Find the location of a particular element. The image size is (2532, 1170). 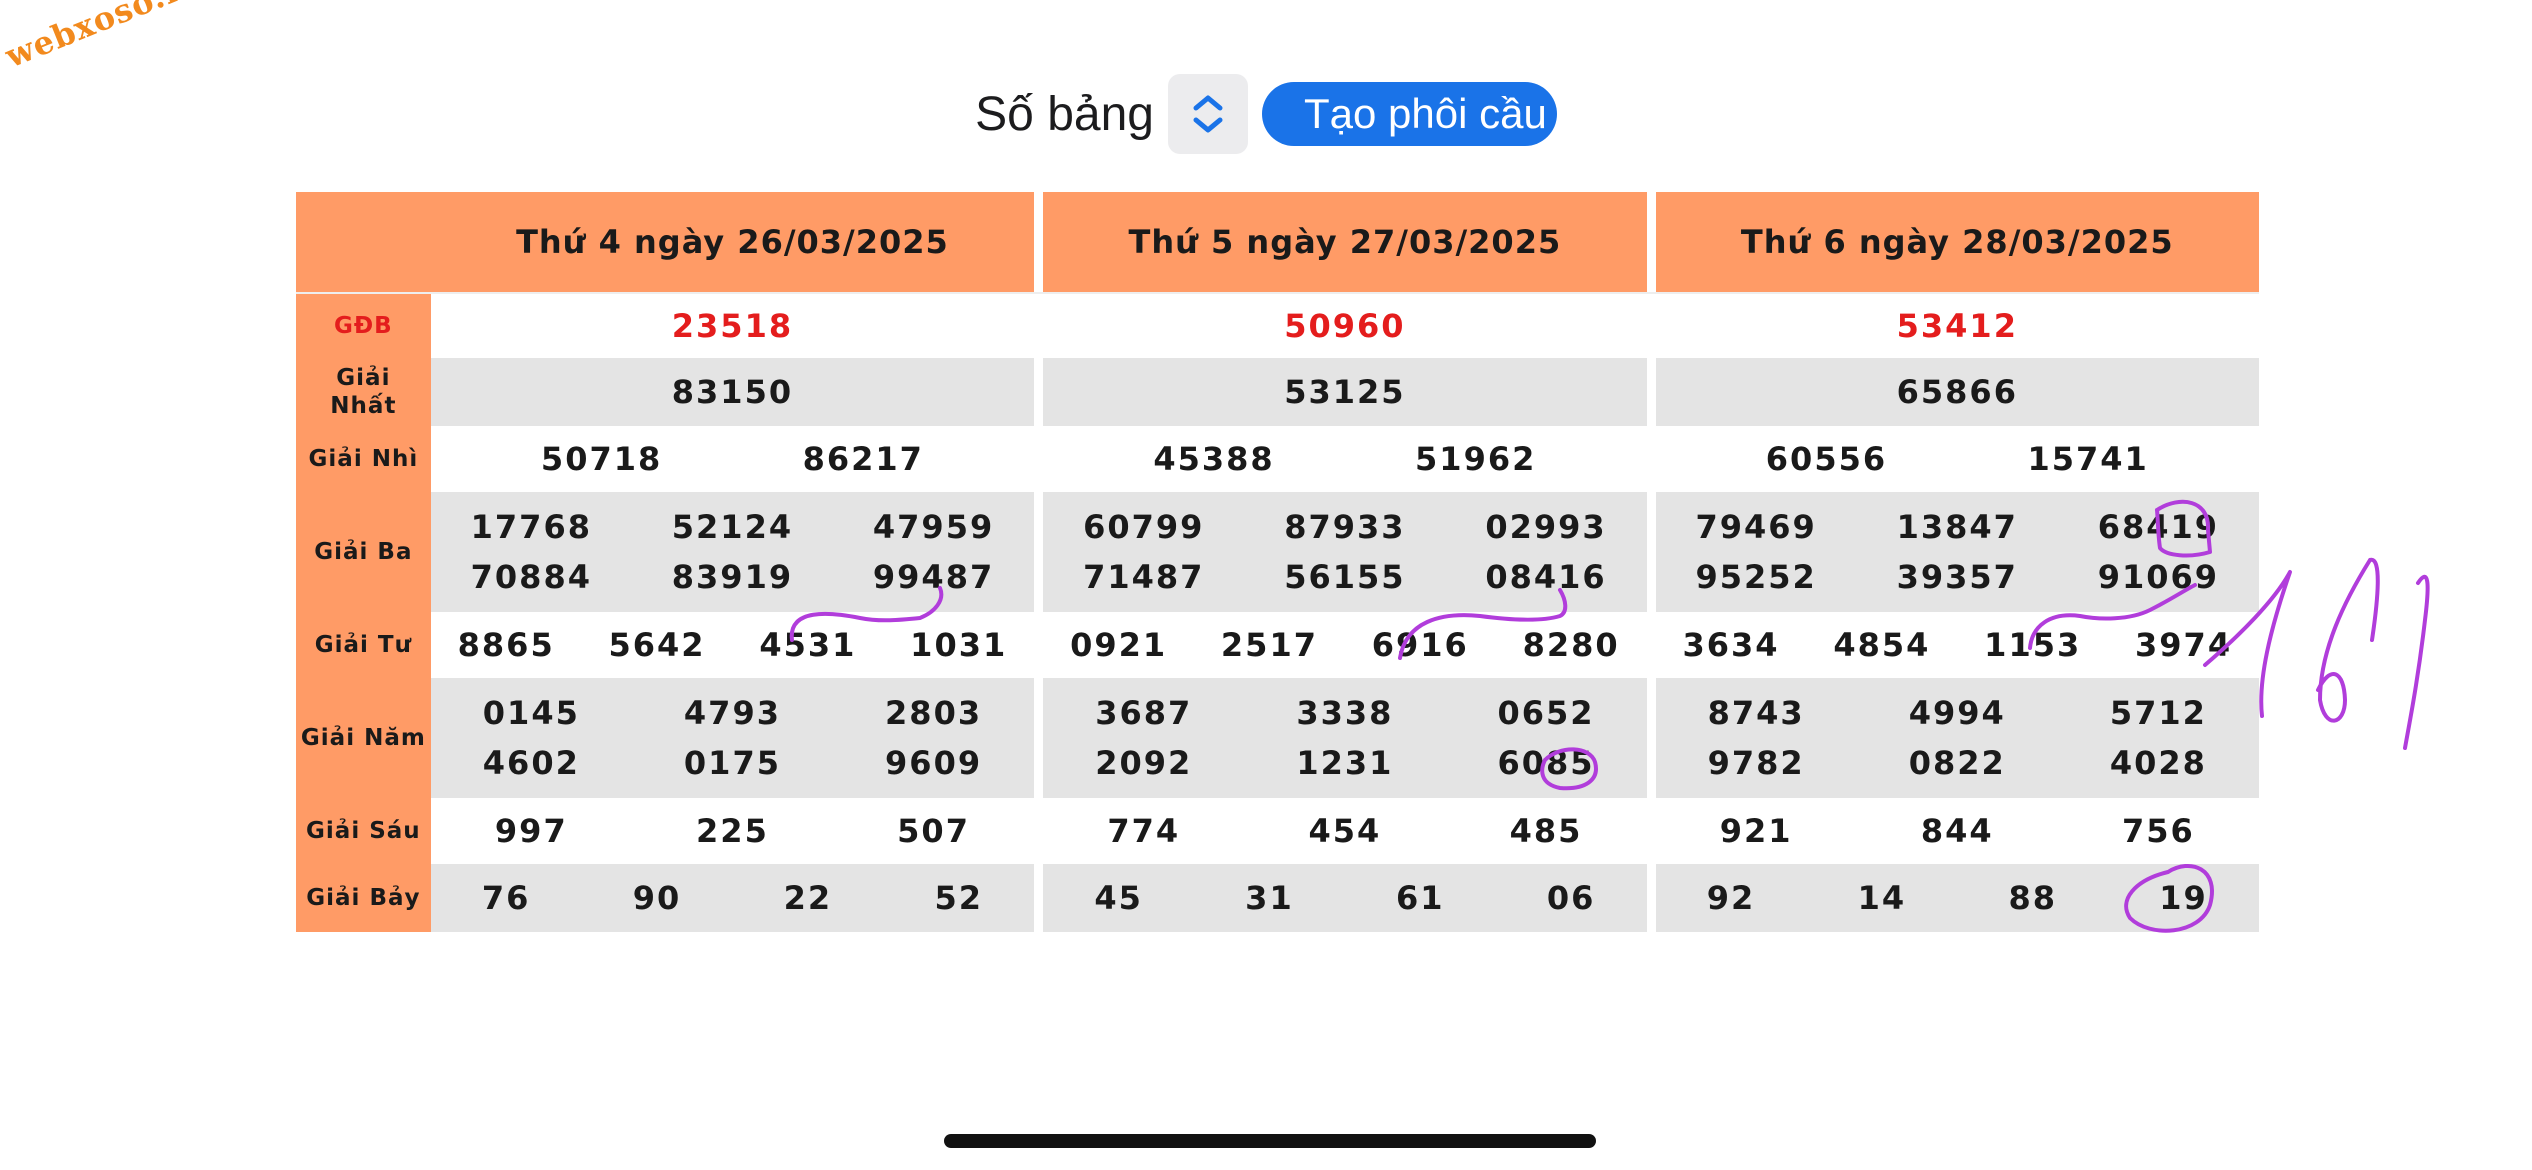

table-count-label: Số bảng is located at coordinates (1064, 114).